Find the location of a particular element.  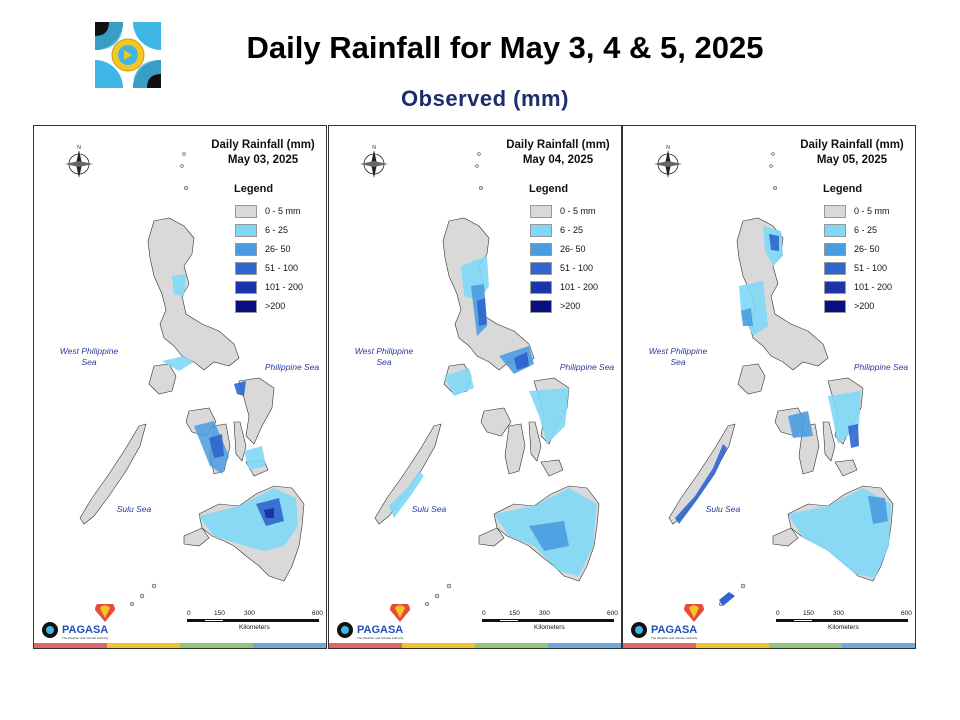

page-title: Daily Rainfall for May 3, 4 & 5, 2025 is located at coordinates (505, 47).